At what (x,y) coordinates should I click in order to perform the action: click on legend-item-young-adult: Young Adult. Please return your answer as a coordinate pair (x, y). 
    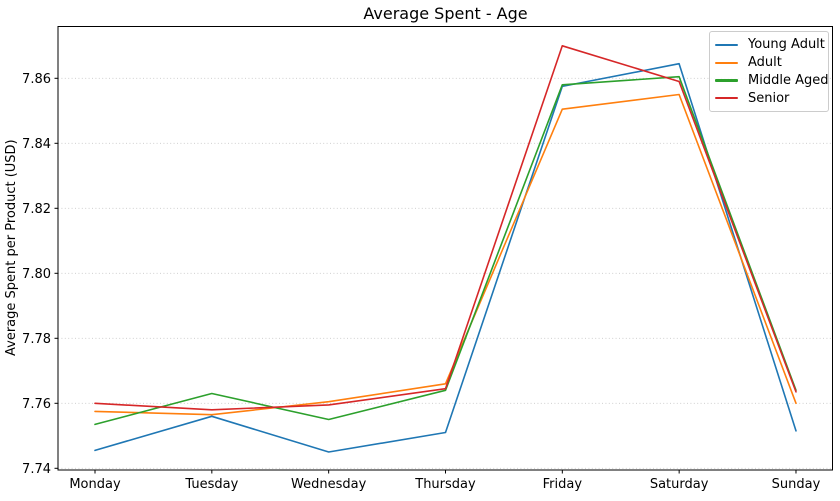
    Looking at the image, I should click on (770, 45).